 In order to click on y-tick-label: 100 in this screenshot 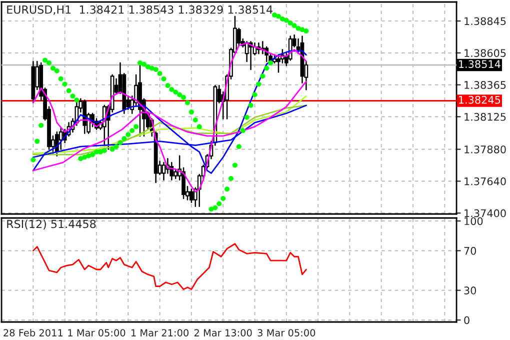, I will do `click(473, 221)`.